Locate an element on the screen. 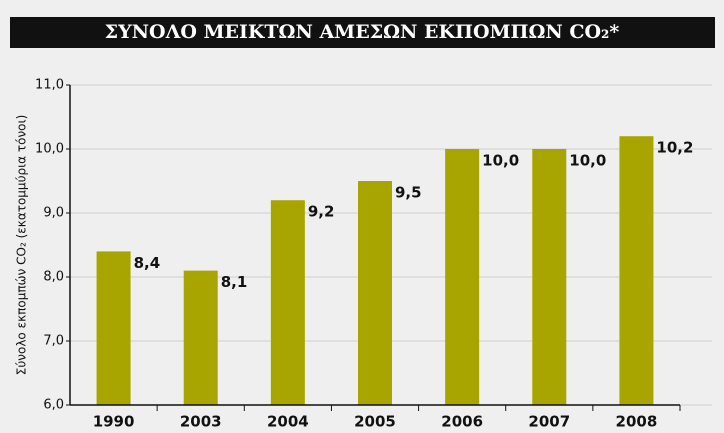 The height and width of the screenshot is (433, 724). x-tick-label: 2004 is located at coordinates (288, 422).